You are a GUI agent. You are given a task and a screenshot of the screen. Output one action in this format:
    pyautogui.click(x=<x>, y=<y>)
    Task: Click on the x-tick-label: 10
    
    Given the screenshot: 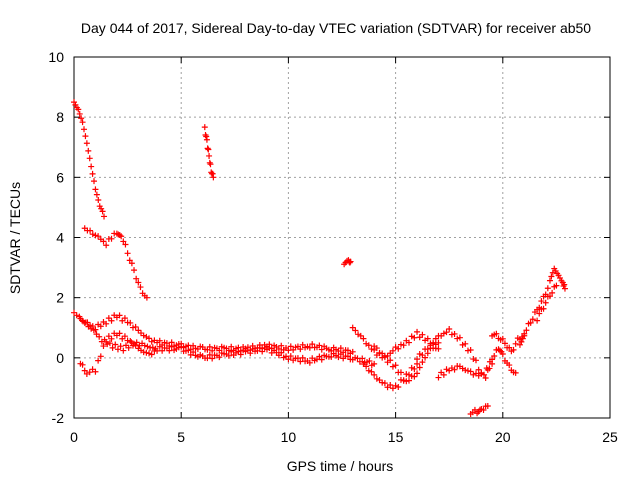 What is the action you would take?
    pyautogui.click(x=289, y=437)
    